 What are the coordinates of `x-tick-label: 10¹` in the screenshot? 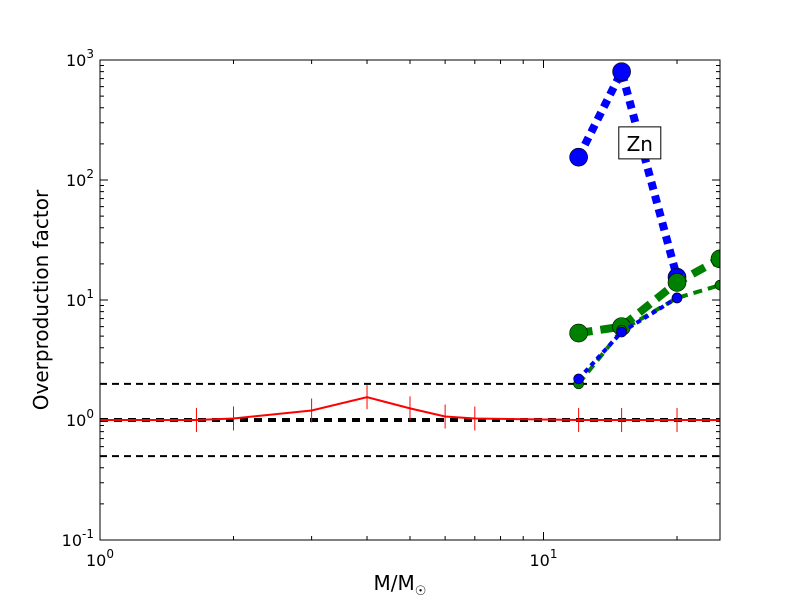 It's located at (544, 558).